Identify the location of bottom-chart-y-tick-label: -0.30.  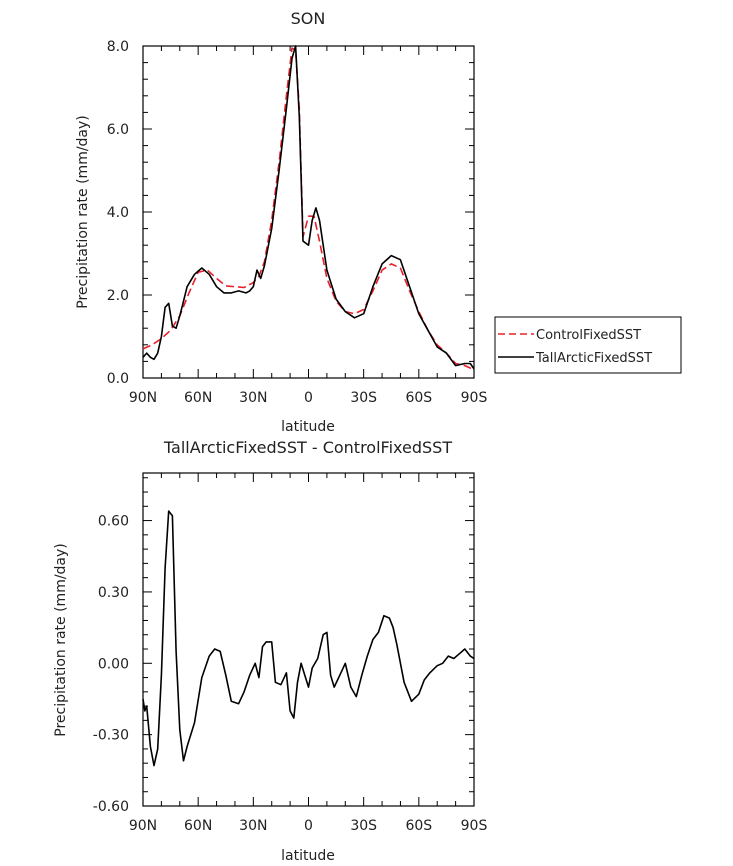
(111, 736).